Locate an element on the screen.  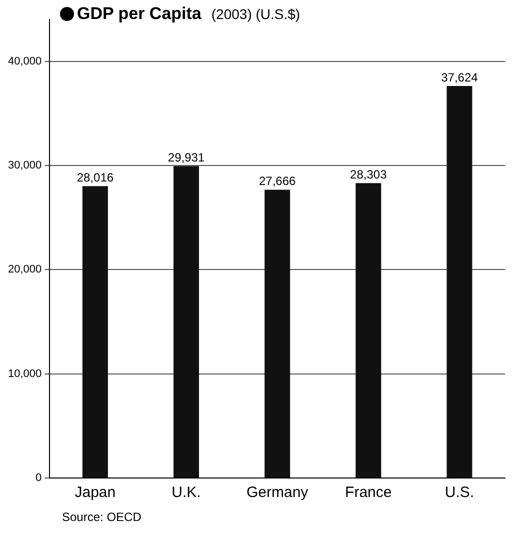
x-tick-label: U.K. is located at coordinates (186, 493).